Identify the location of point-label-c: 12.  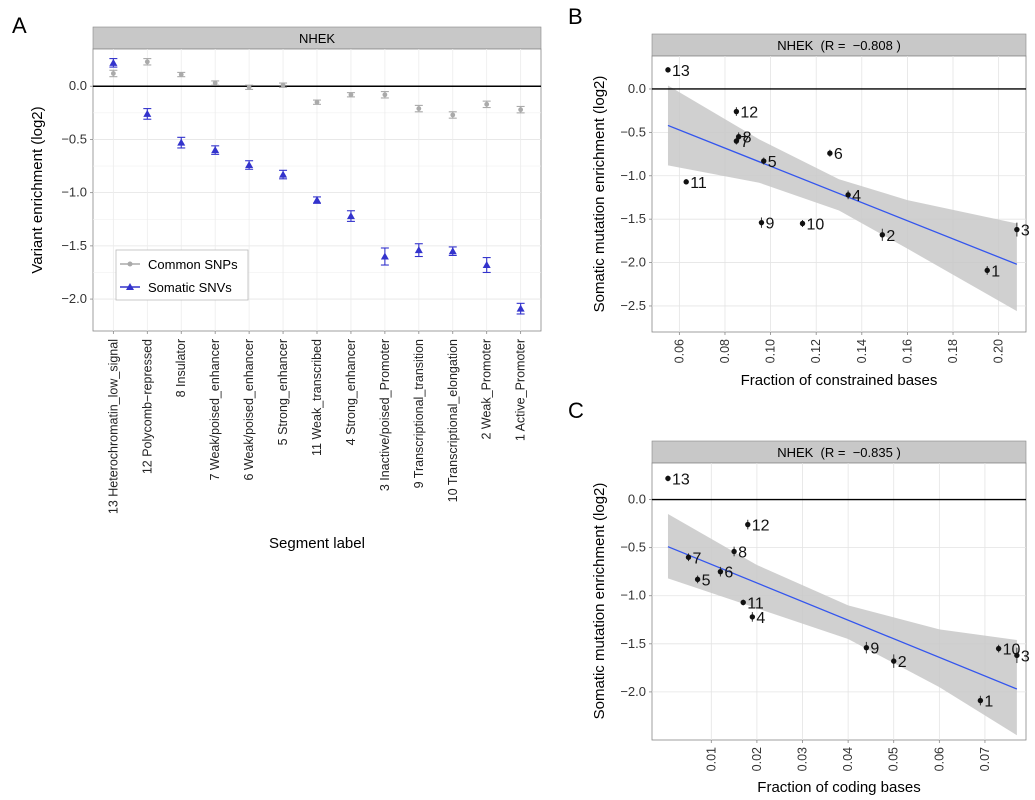
(761, 526).